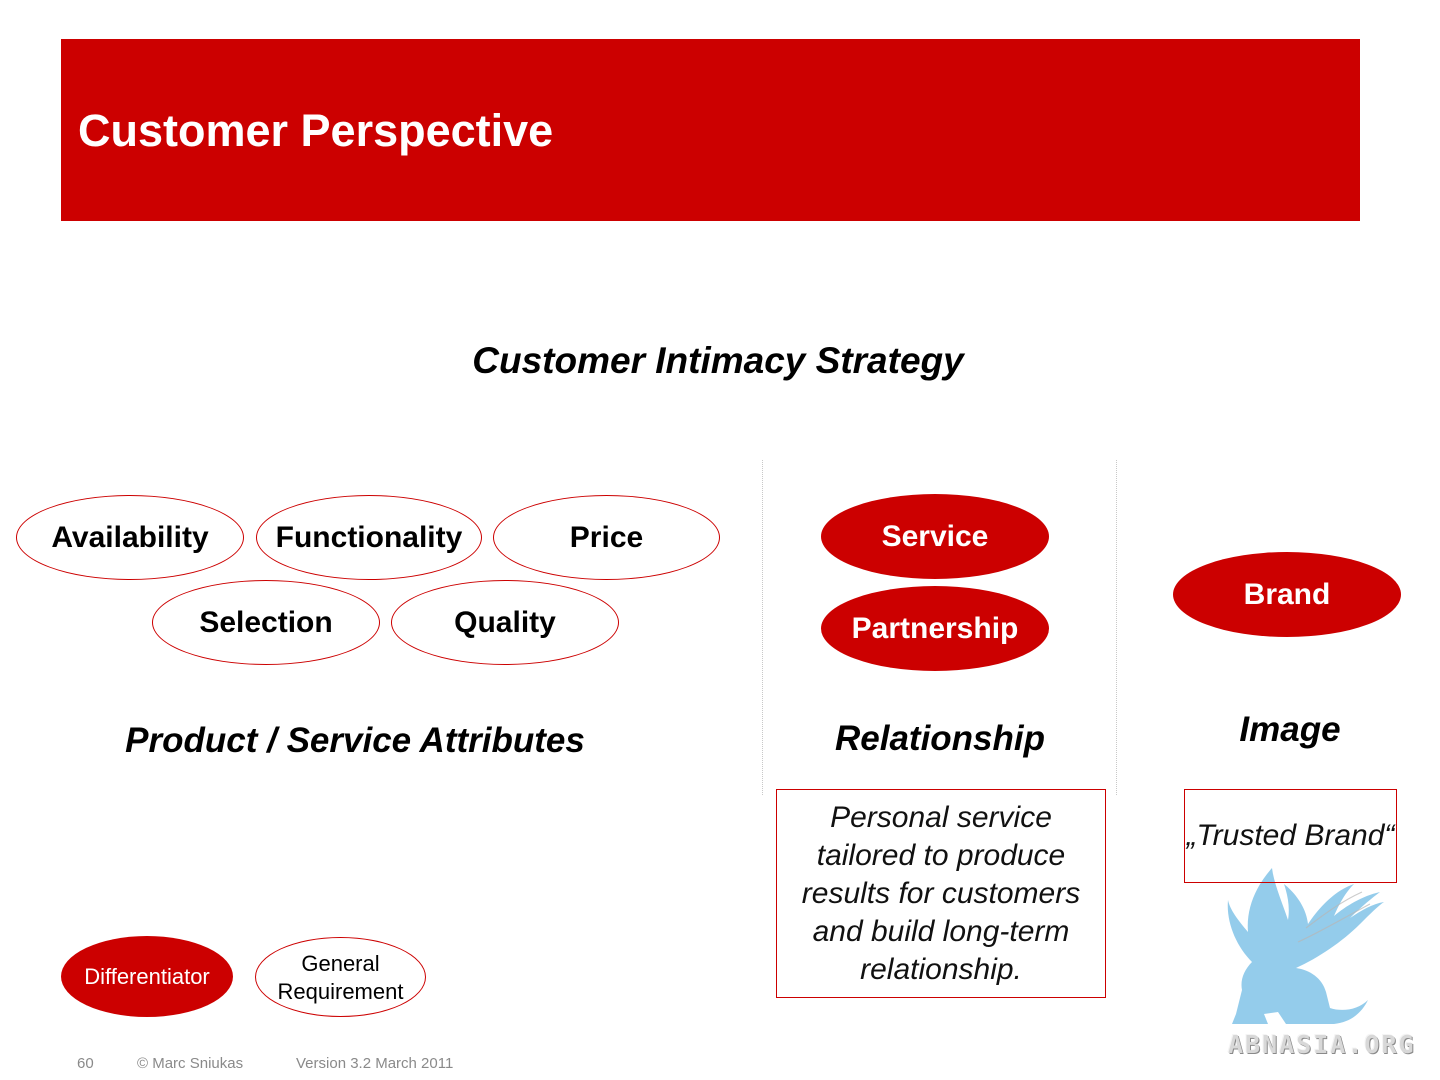 The width and height of the screenshot is (1440, 1080). I want to click on oval-partnership: Partnership, so click(935, 628).